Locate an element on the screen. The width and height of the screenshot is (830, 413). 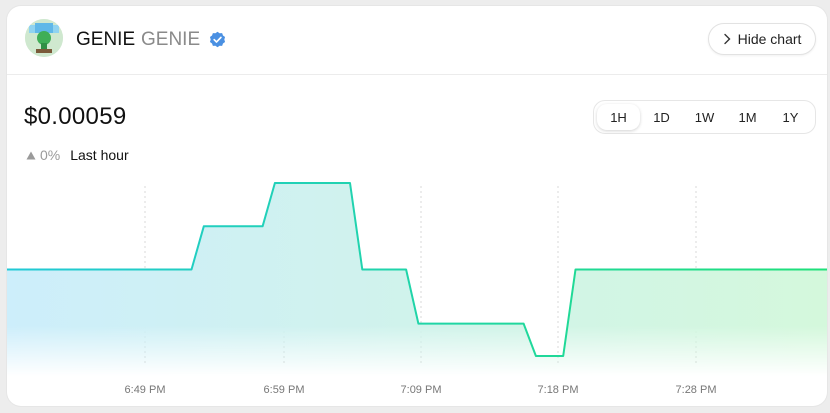
timeframe-selector: 1H 1D 1W 1M 1Y is located at coordinates (704, 117).